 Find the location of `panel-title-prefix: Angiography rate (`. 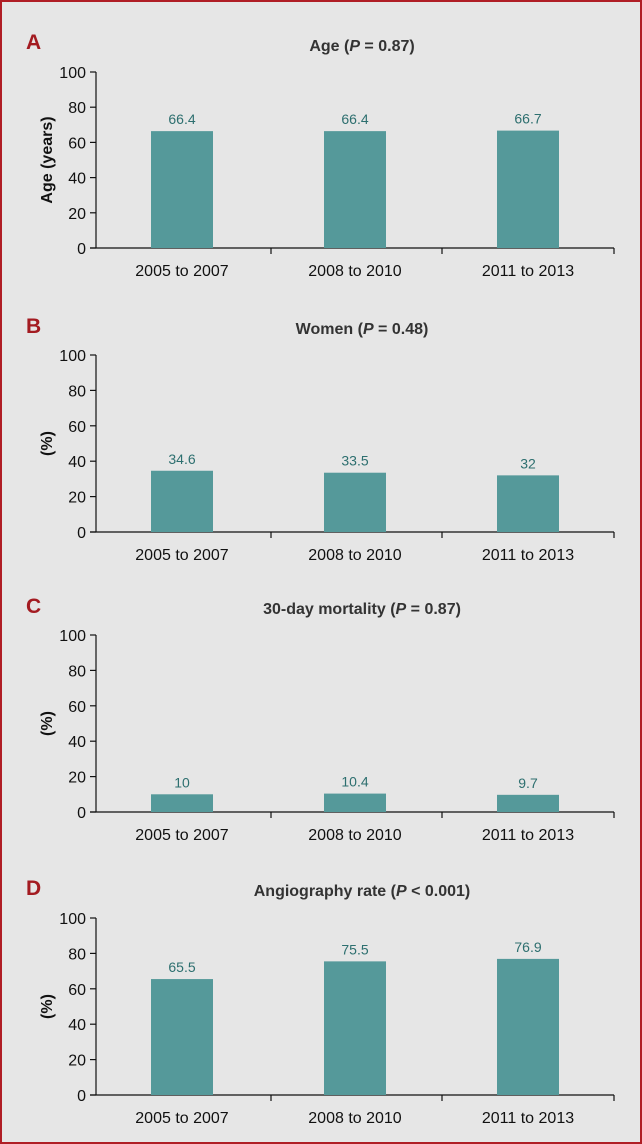

panel-title-prefix: Angiography rate ( is located at coordinates (325, 891).